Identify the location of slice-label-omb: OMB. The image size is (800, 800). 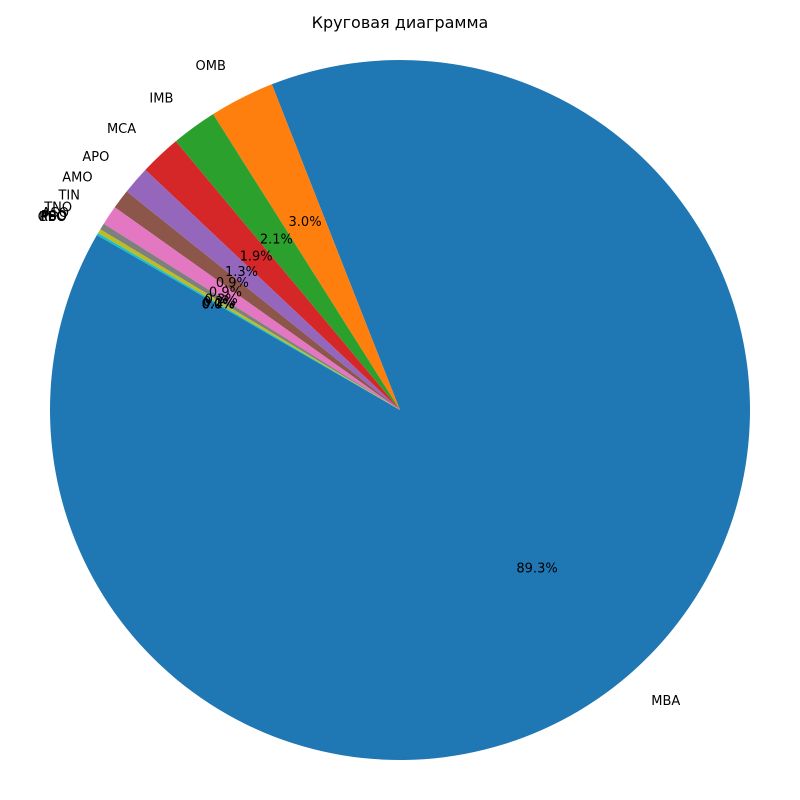
(211, 66).